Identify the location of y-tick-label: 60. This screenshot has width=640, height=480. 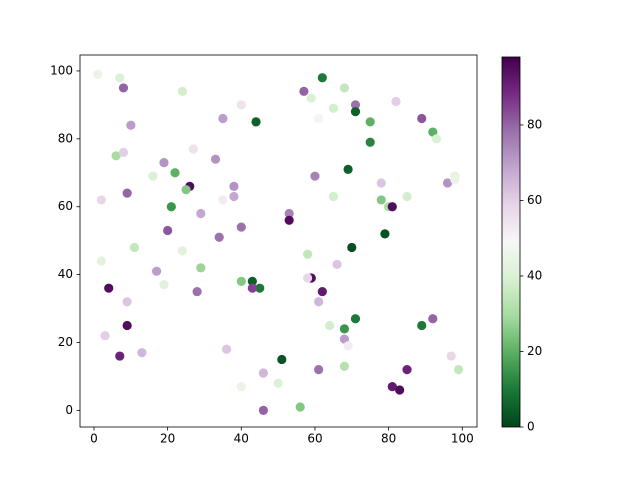
(65, 206).